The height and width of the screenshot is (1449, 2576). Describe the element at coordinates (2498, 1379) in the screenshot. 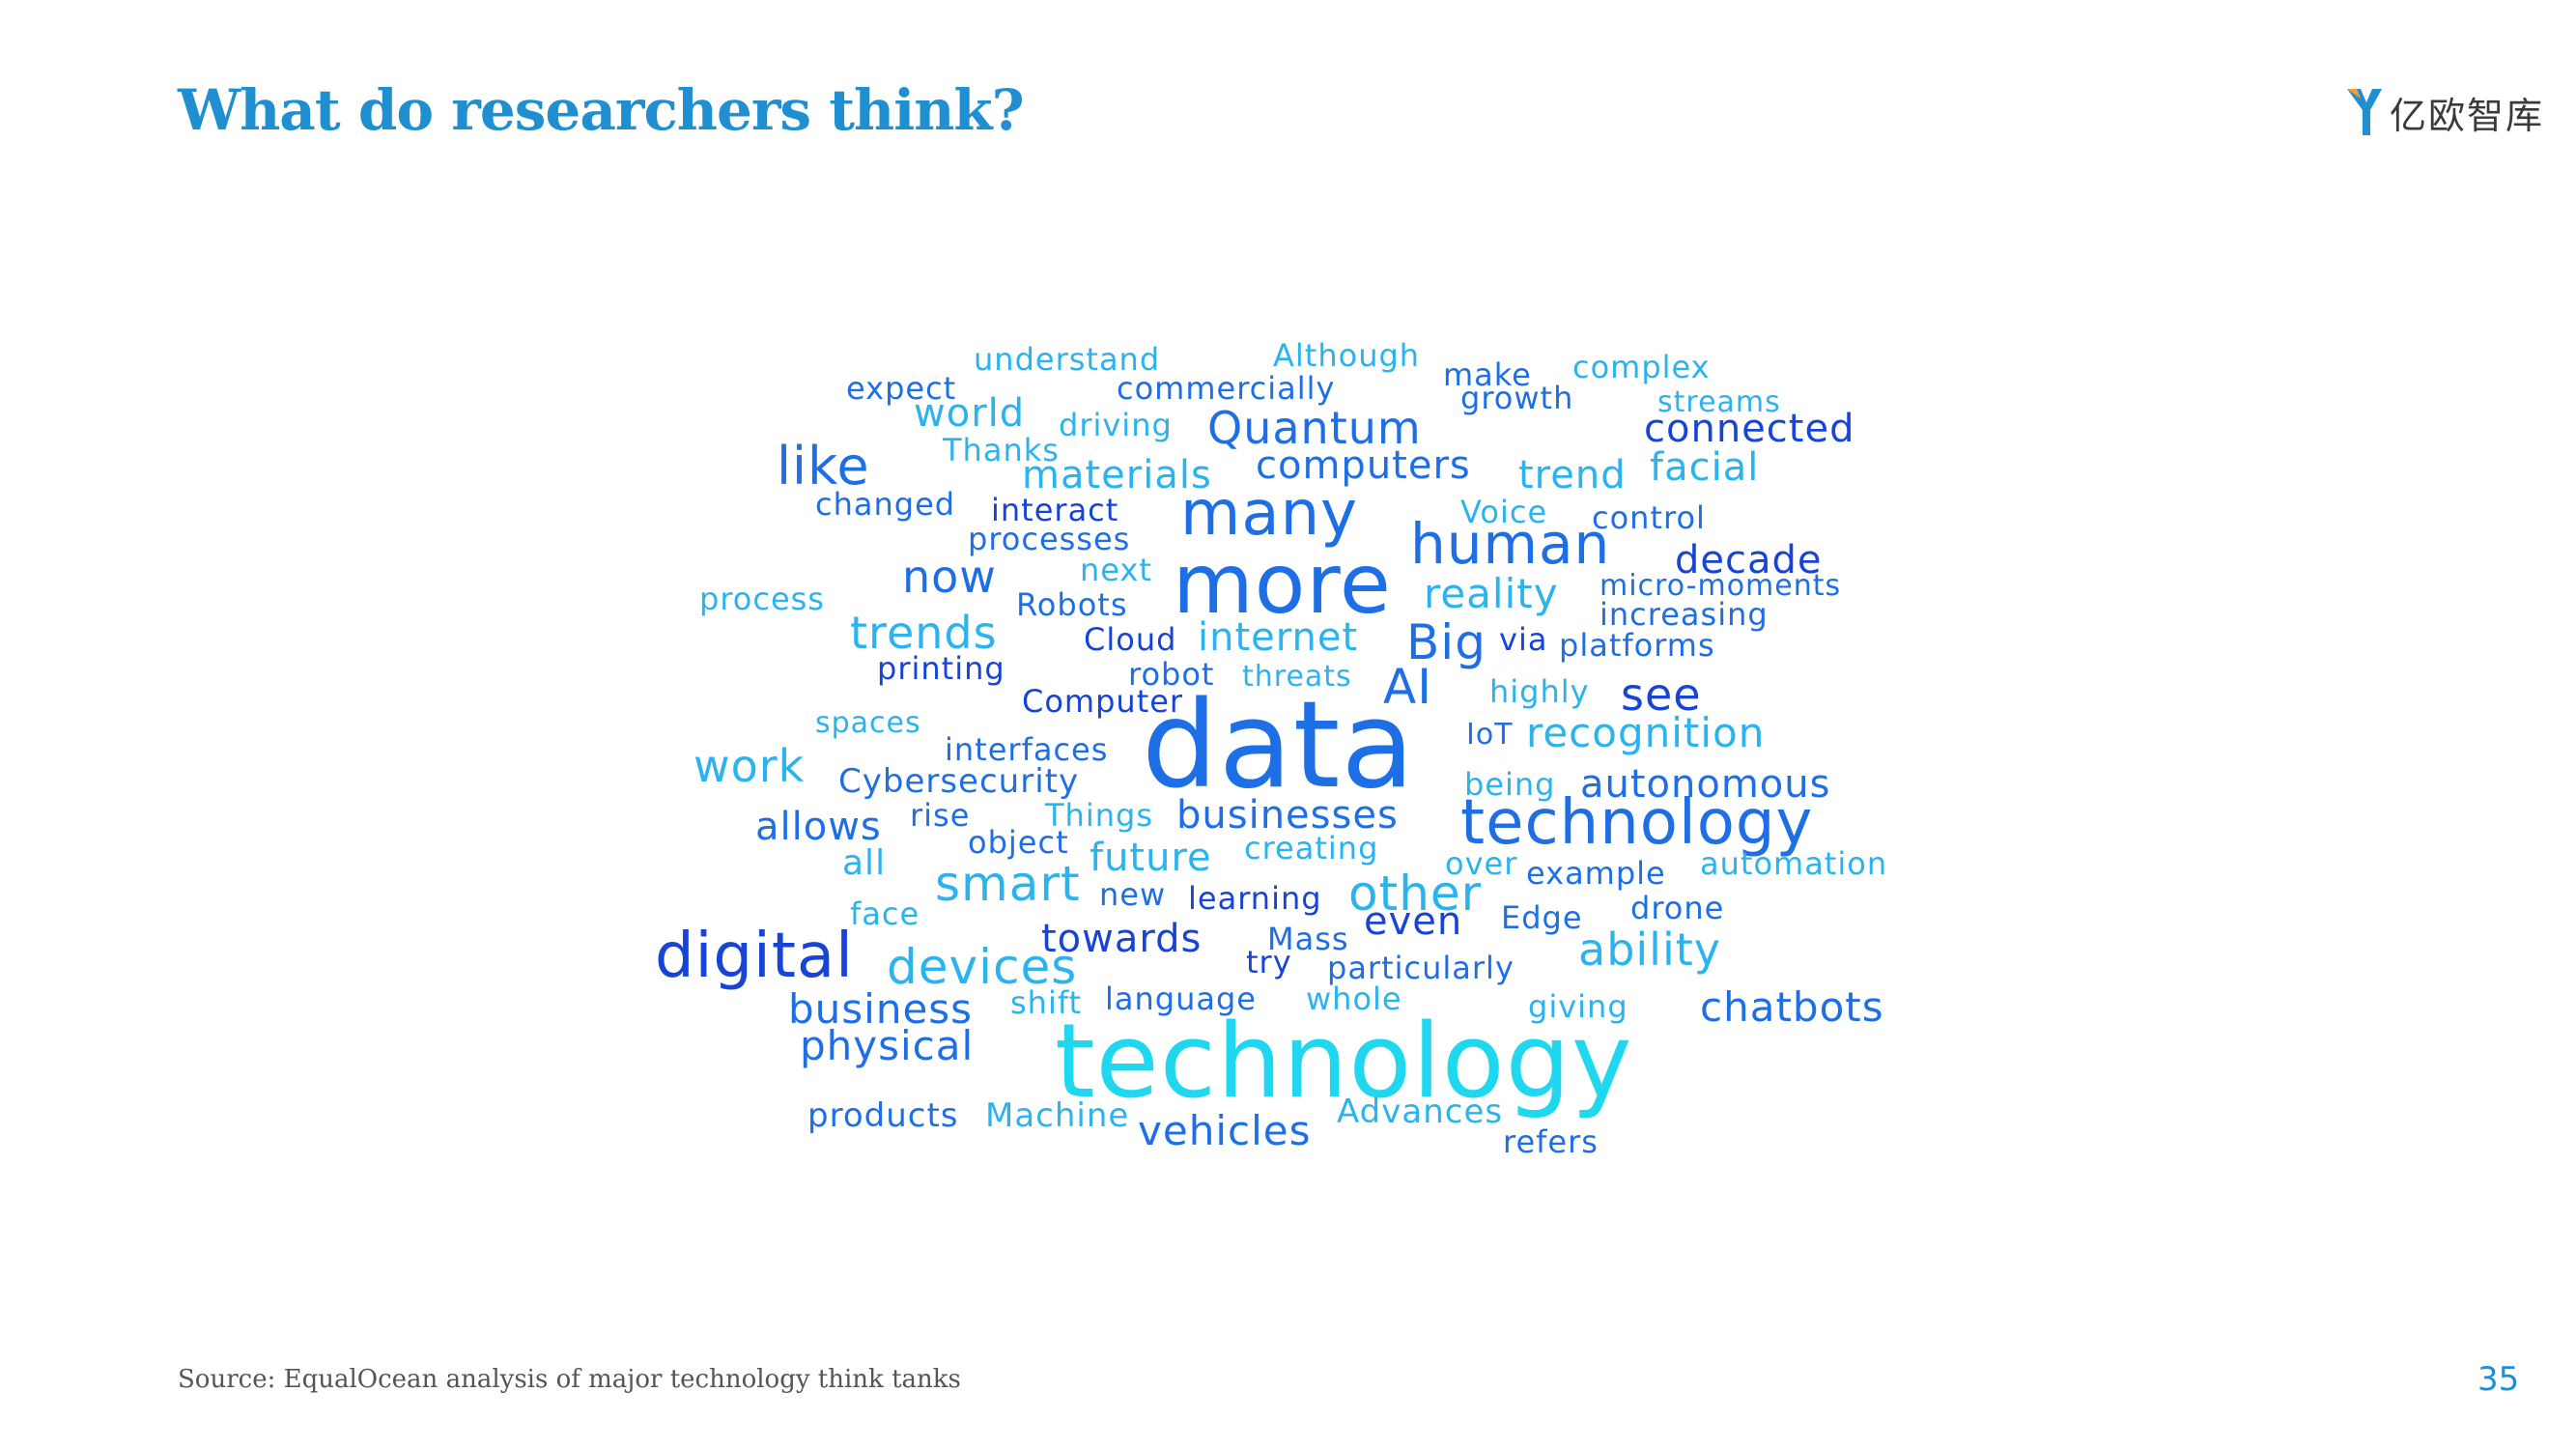

I see `page-number: 35` at that location.